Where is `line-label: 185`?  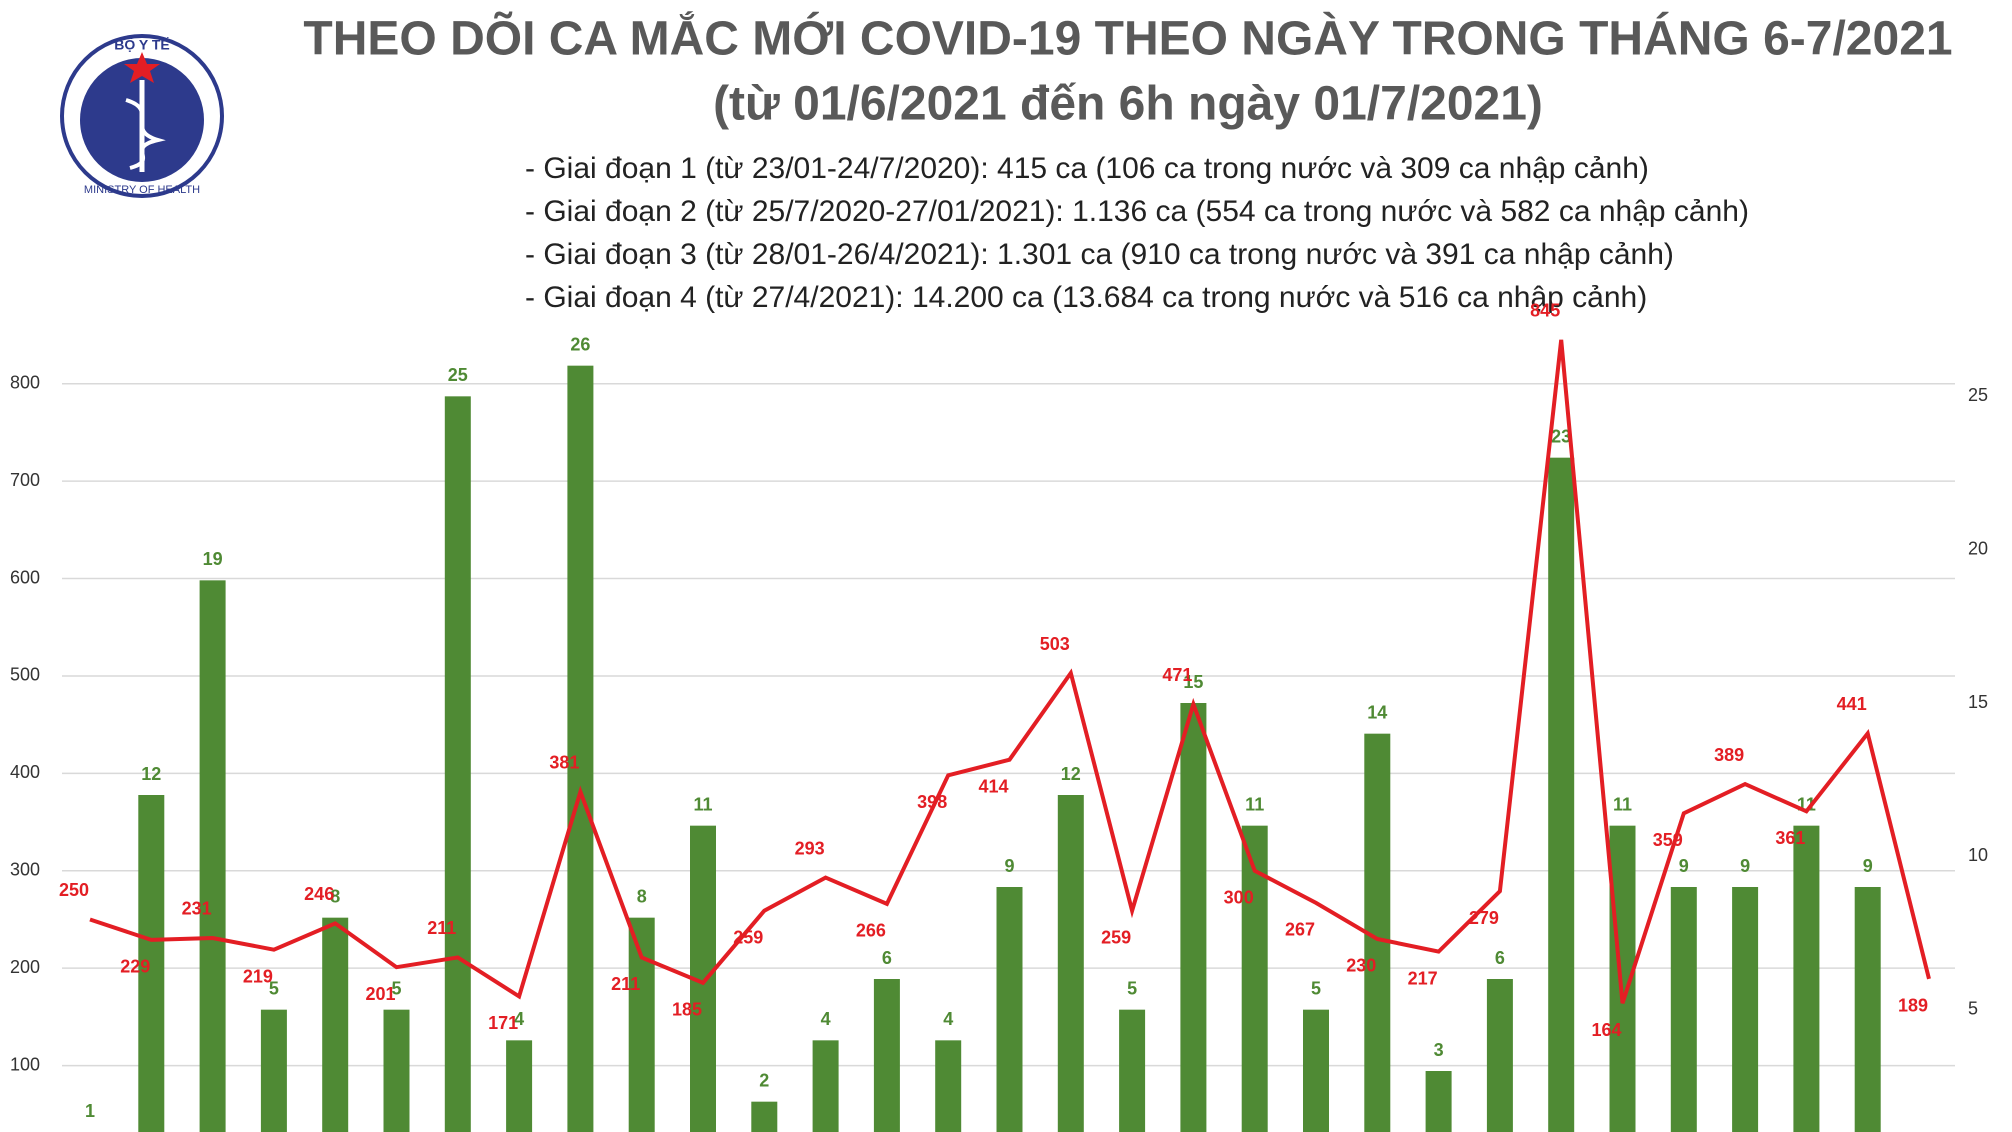
line-label: 185 is located at coordinates (687, 1010).